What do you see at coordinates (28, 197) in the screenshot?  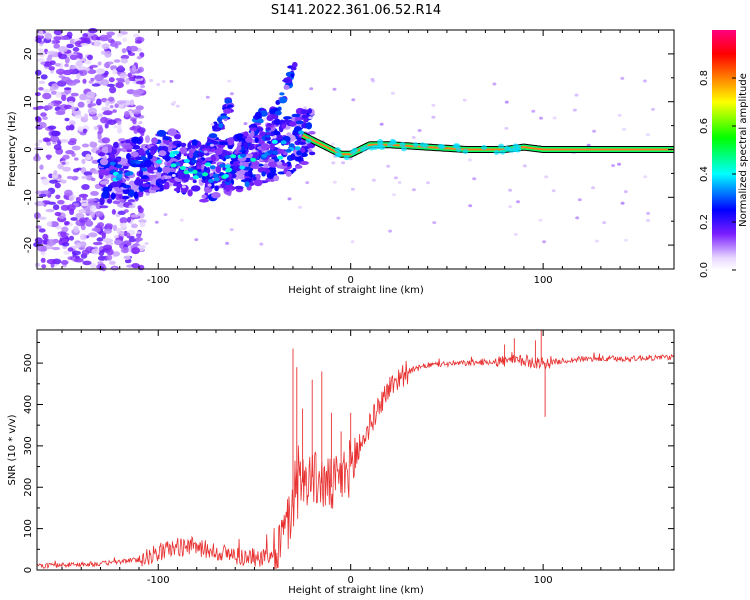 I see `spectrogram-ytick-label: -10` at bounding box center [28, 197].